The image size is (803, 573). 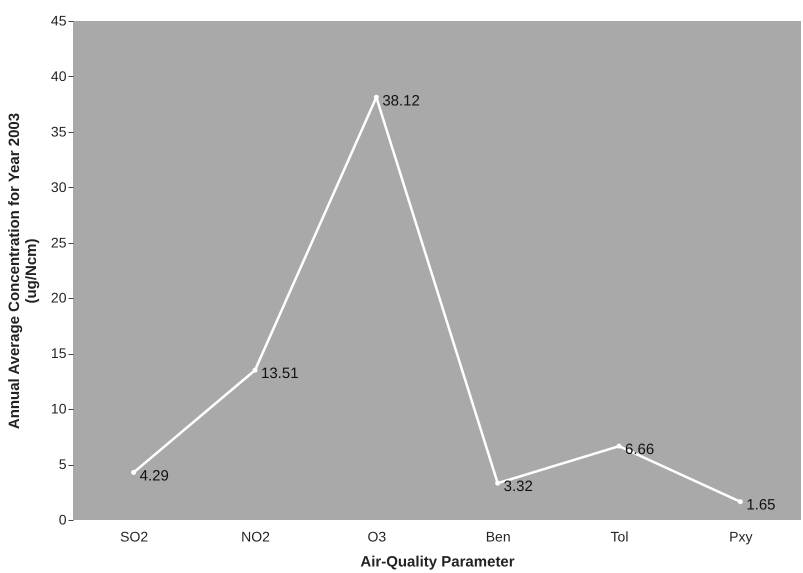 I want to click on x-tick-label: Ben, so click(x=498, y=536).